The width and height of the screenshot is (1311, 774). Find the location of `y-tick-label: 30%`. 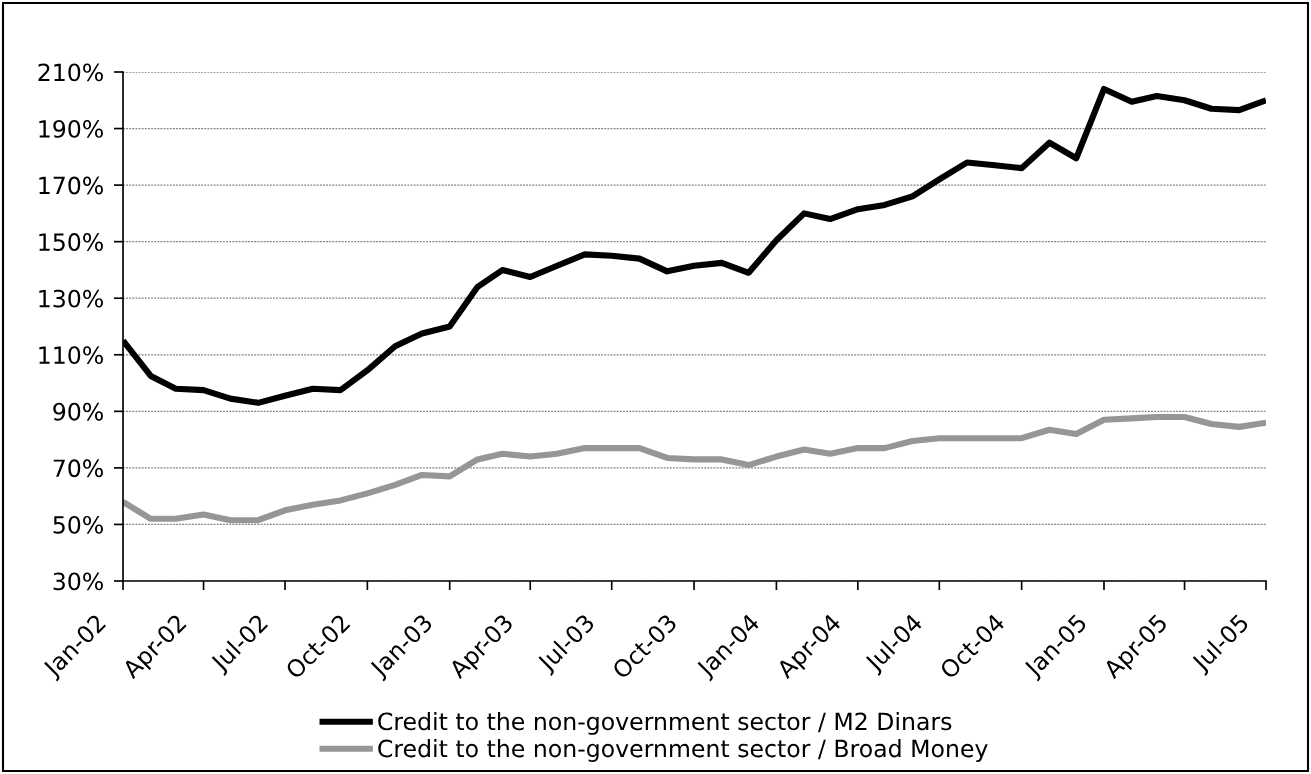

y-tick-label: 30% is located at coordinates (78, 581).